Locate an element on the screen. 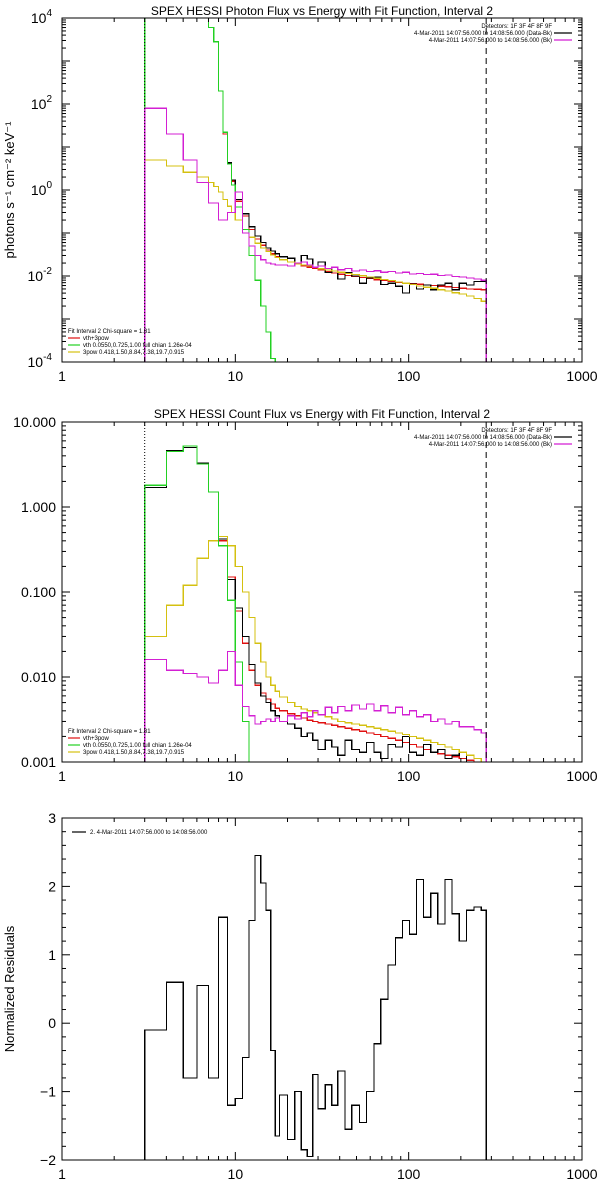 This screenshot has height=1200, width=600. y-tick-label: 10⁴ is located at coordinates (42, 17).